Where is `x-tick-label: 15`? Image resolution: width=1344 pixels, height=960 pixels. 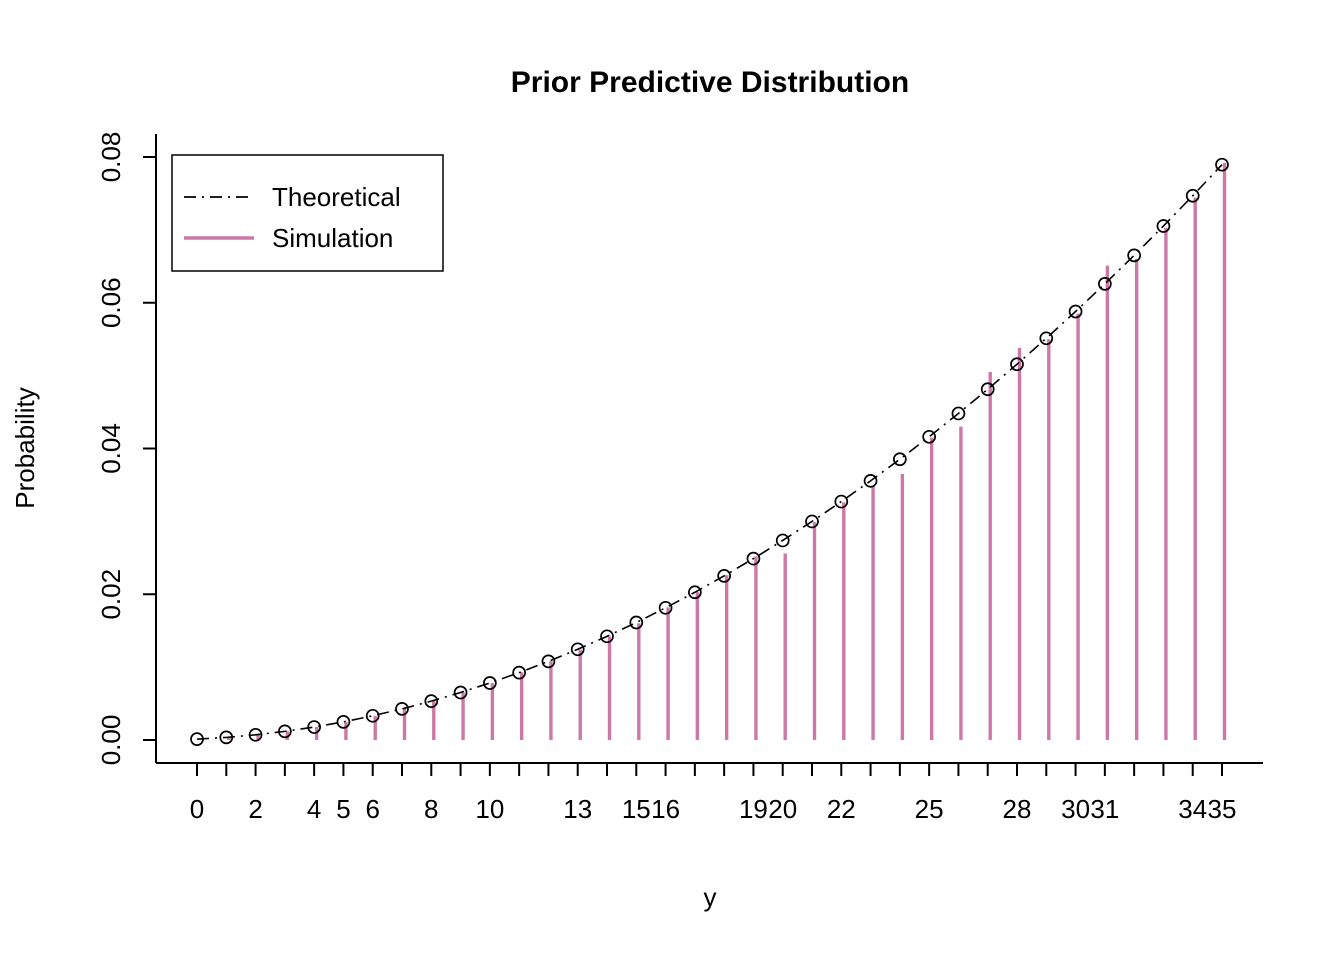 x-tick-label: 15 is located at coordinates (636, 809).